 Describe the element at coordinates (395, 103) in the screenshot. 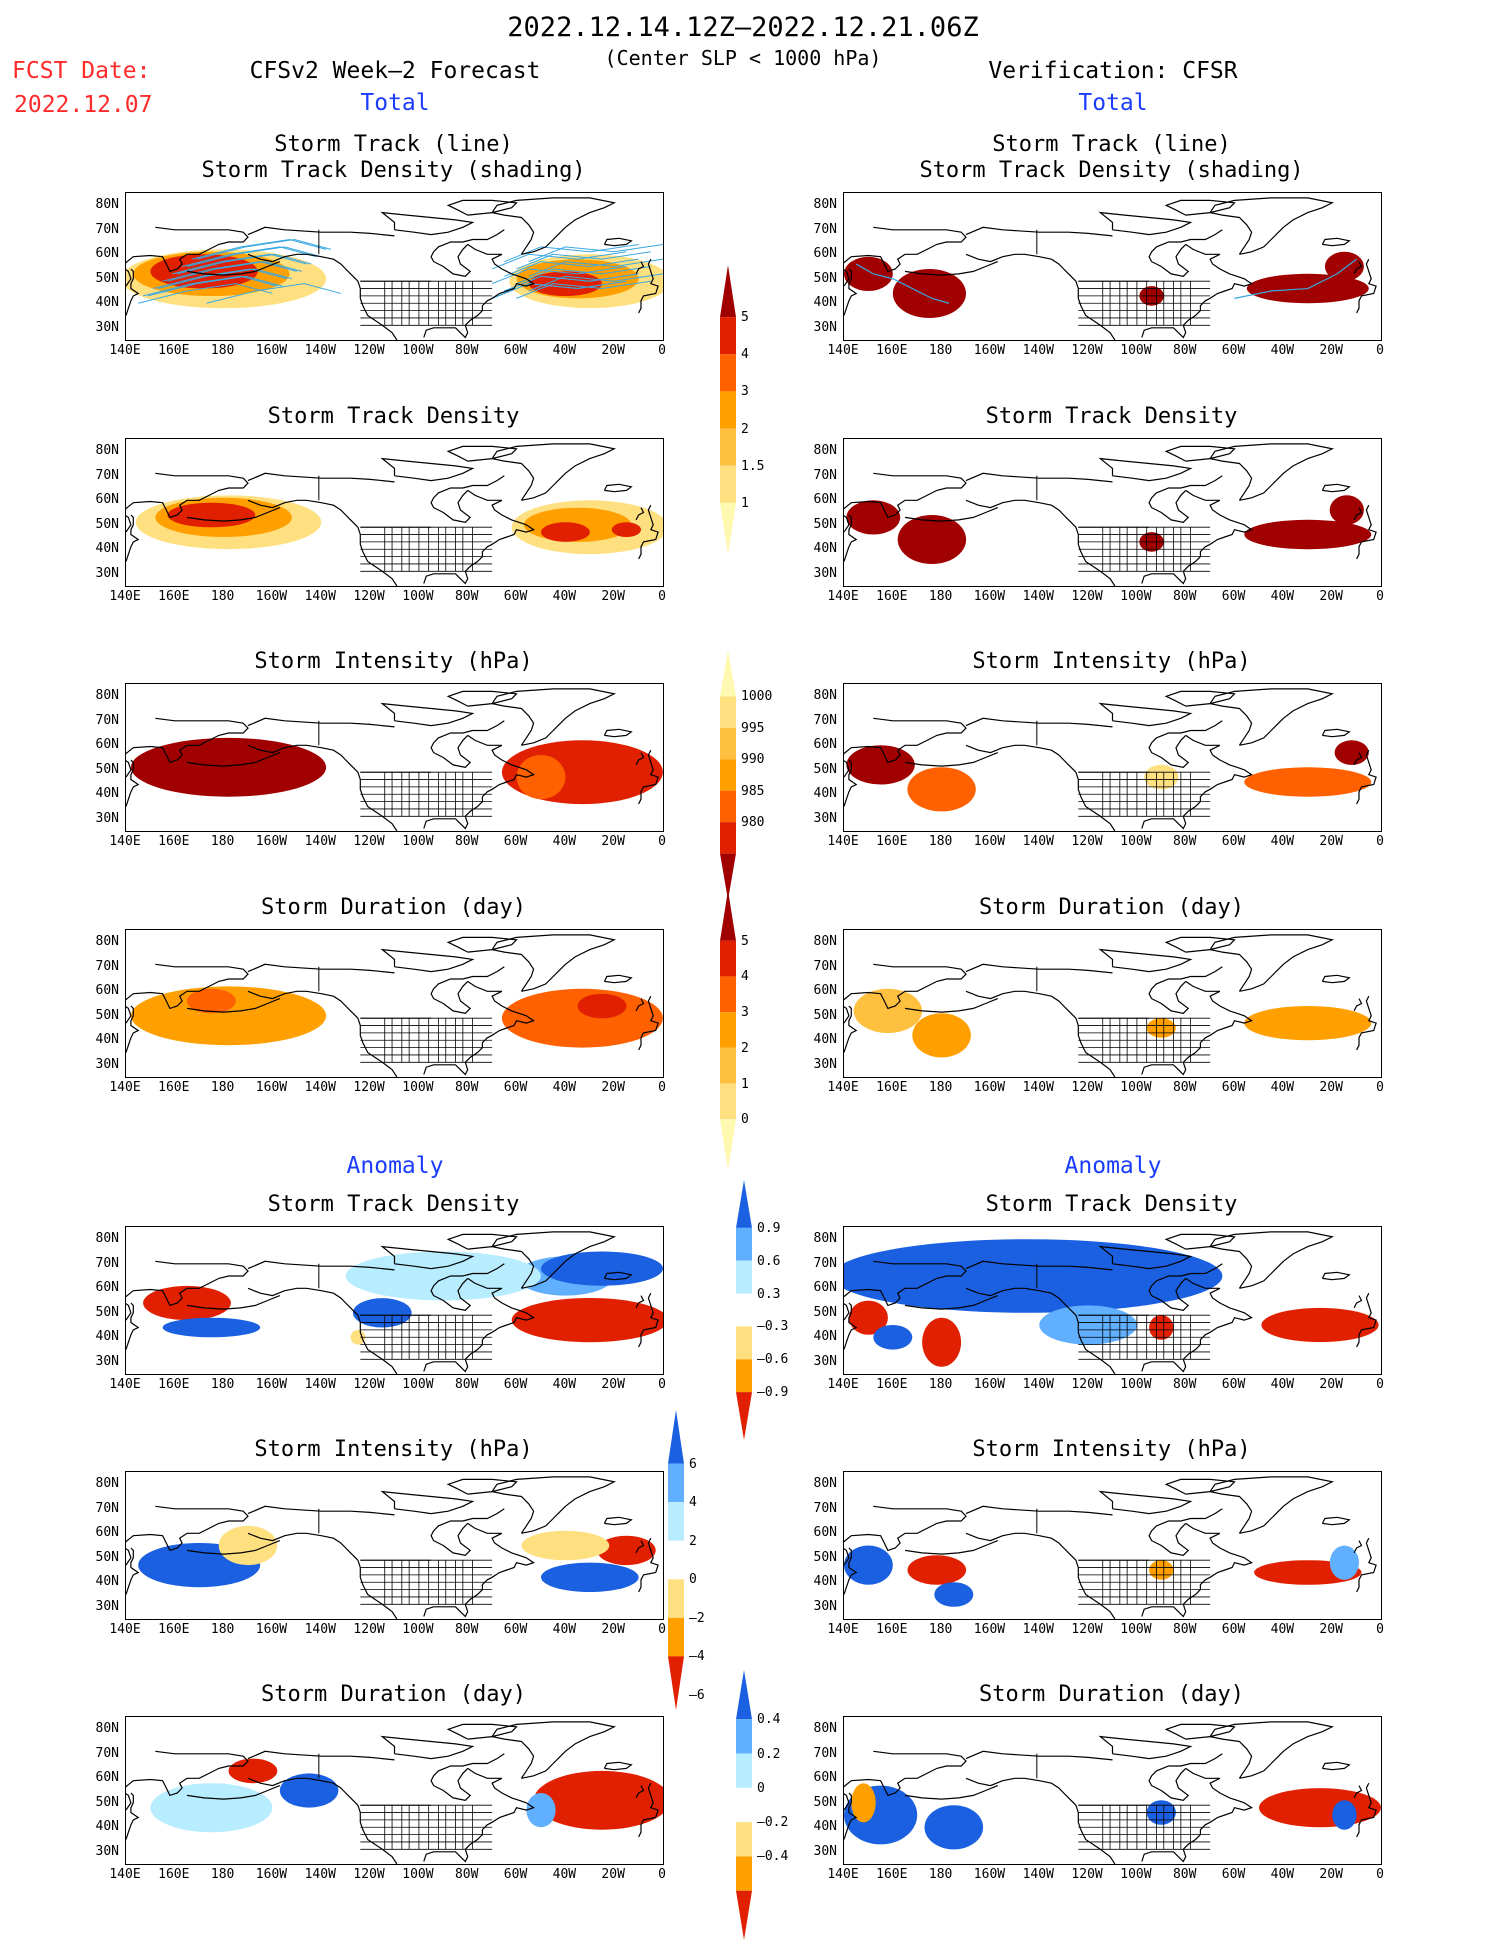

I see `left-total-label: Total` at that location.